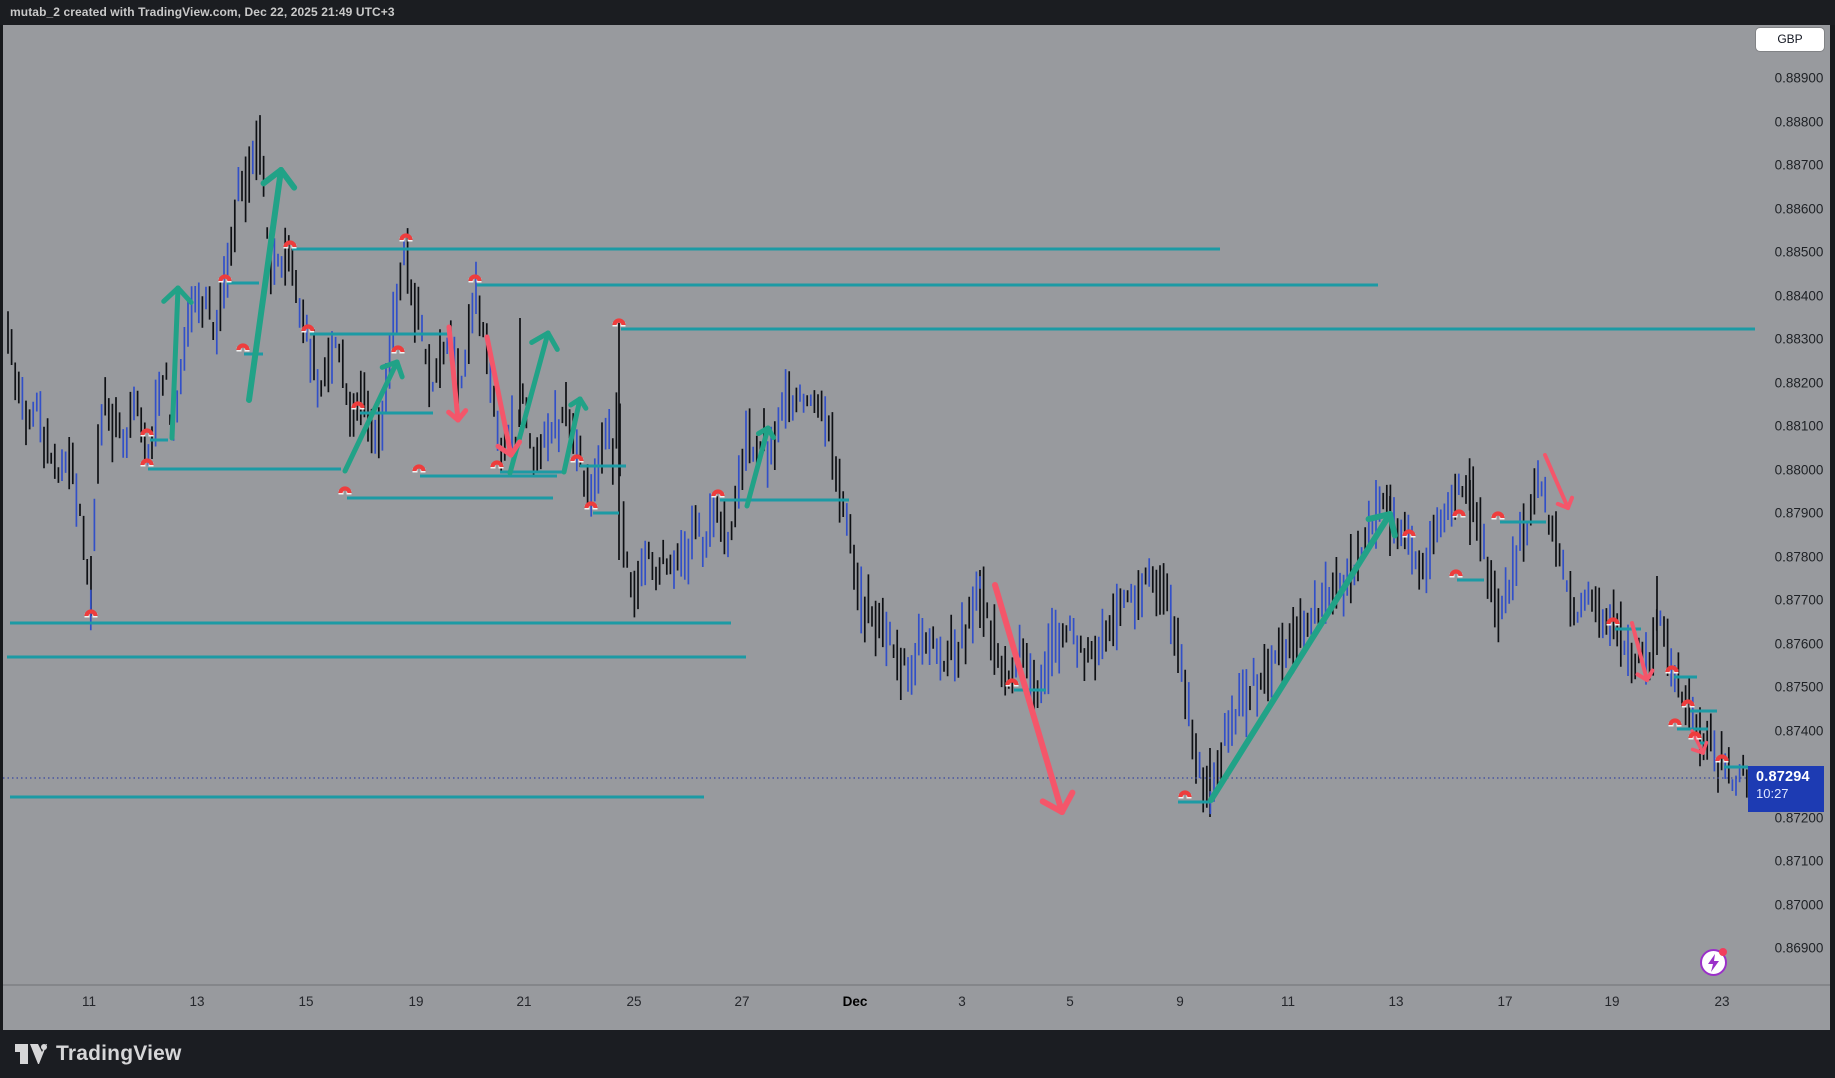  I want to click on brand-text: TradingView, so click(119, 1053).